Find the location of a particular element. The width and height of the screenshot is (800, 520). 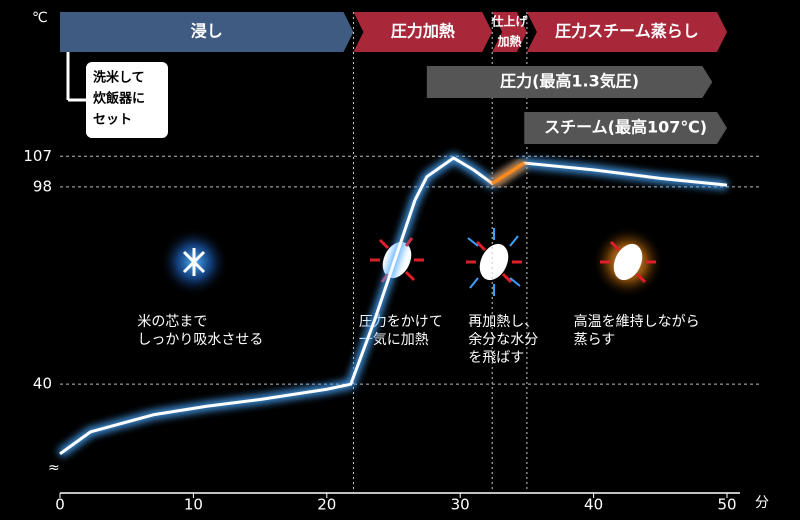

annotation: 余分な水分 is located at coordinates (503, 339).